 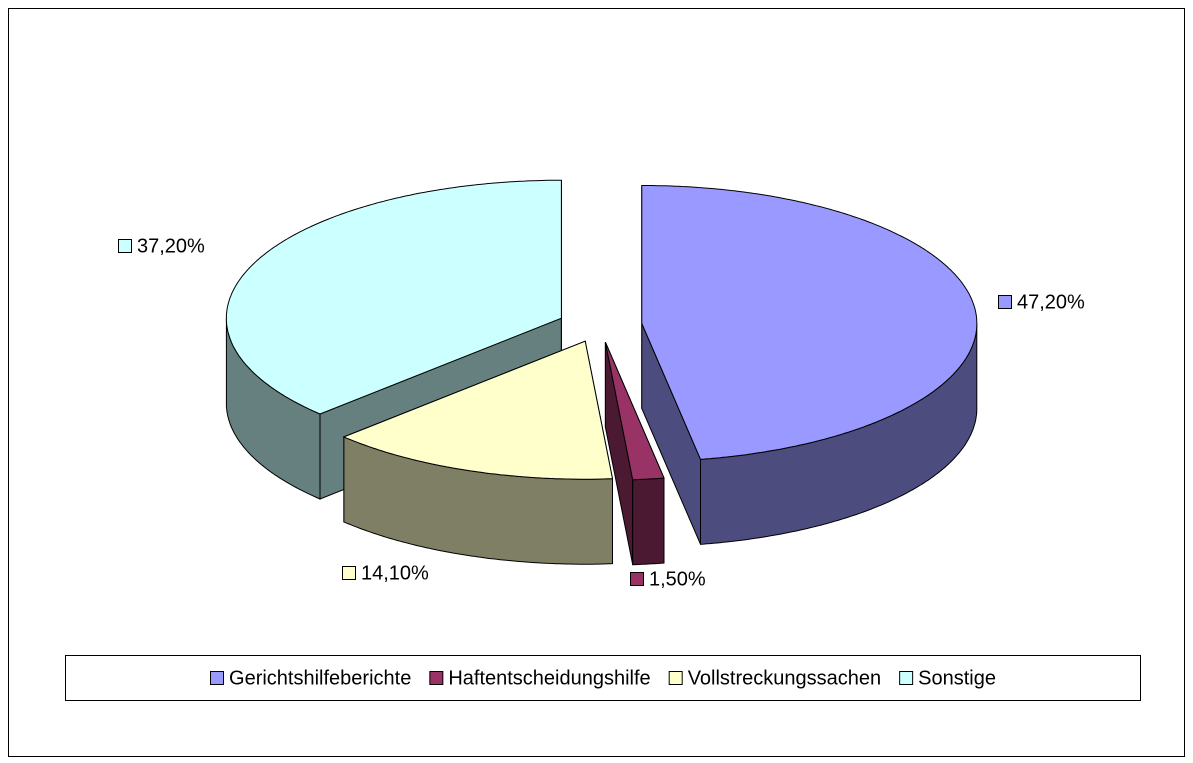 I want to click on data-label: 14,10%, so click(x=395, y=573).